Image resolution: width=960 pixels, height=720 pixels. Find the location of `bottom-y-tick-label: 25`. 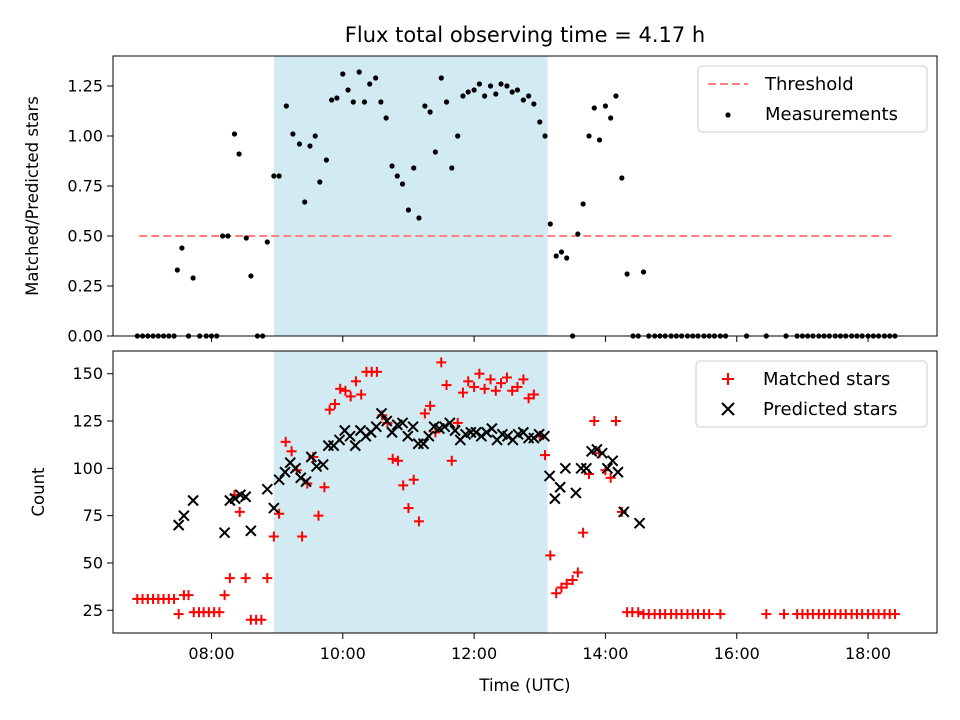

bottom-y-tick-label: 25 is located at coordinates (93, 610).